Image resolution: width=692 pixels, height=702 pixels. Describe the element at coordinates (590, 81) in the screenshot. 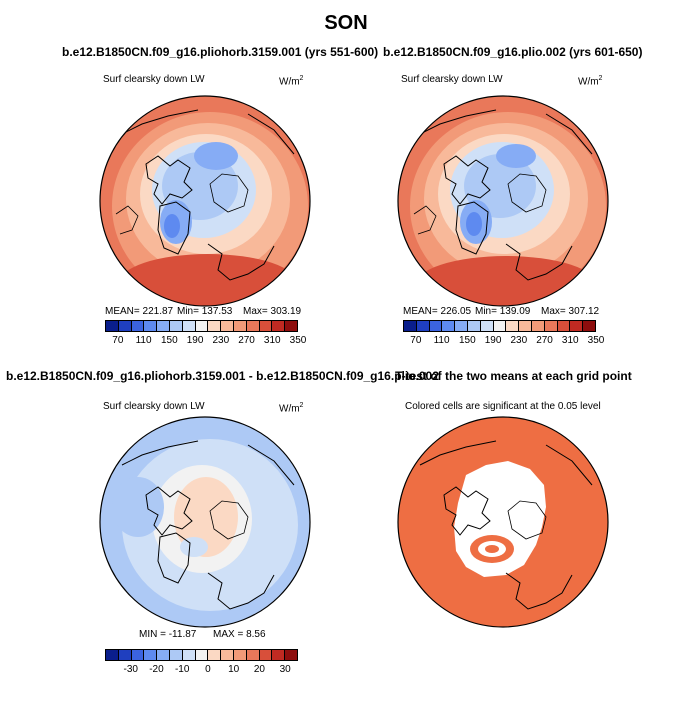

I see `panel2-units: W/m2` at that location.